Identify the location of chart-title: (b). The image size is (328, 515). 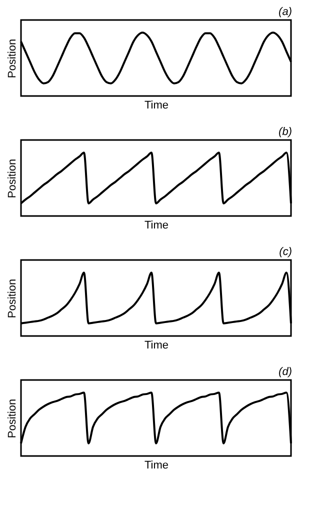
(285, 132).